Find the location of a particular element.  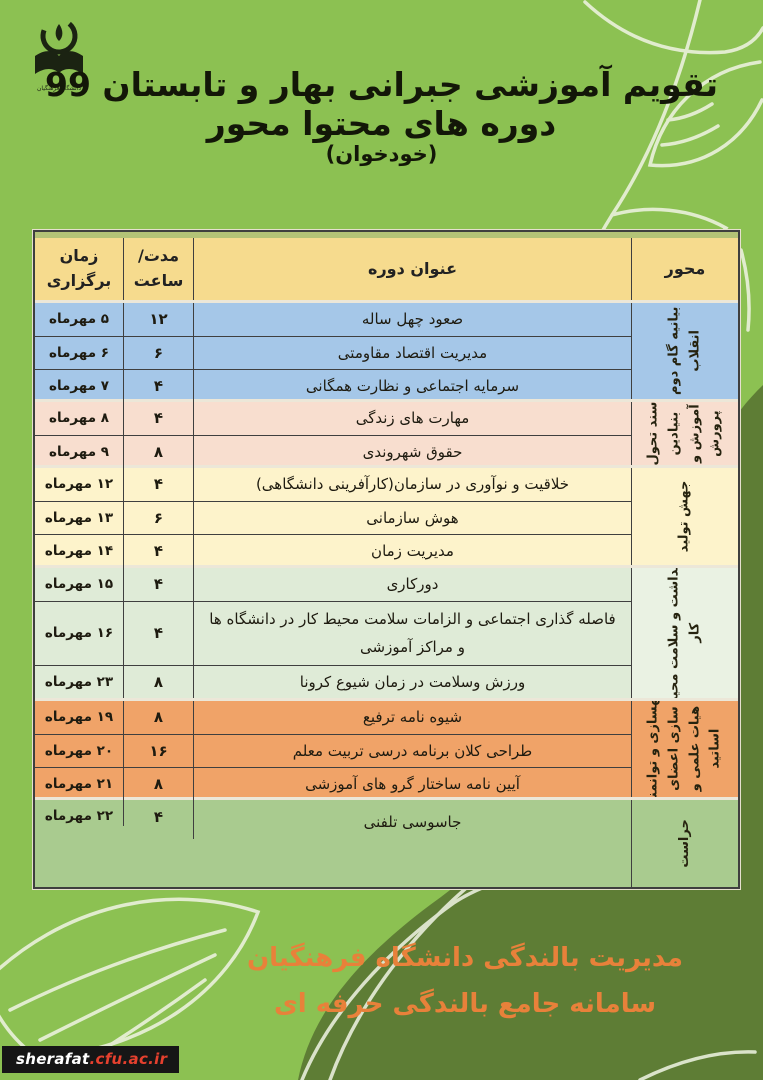

axis-label: بهداشت و سلامت محیط کار is located at coordinates (684, 633).